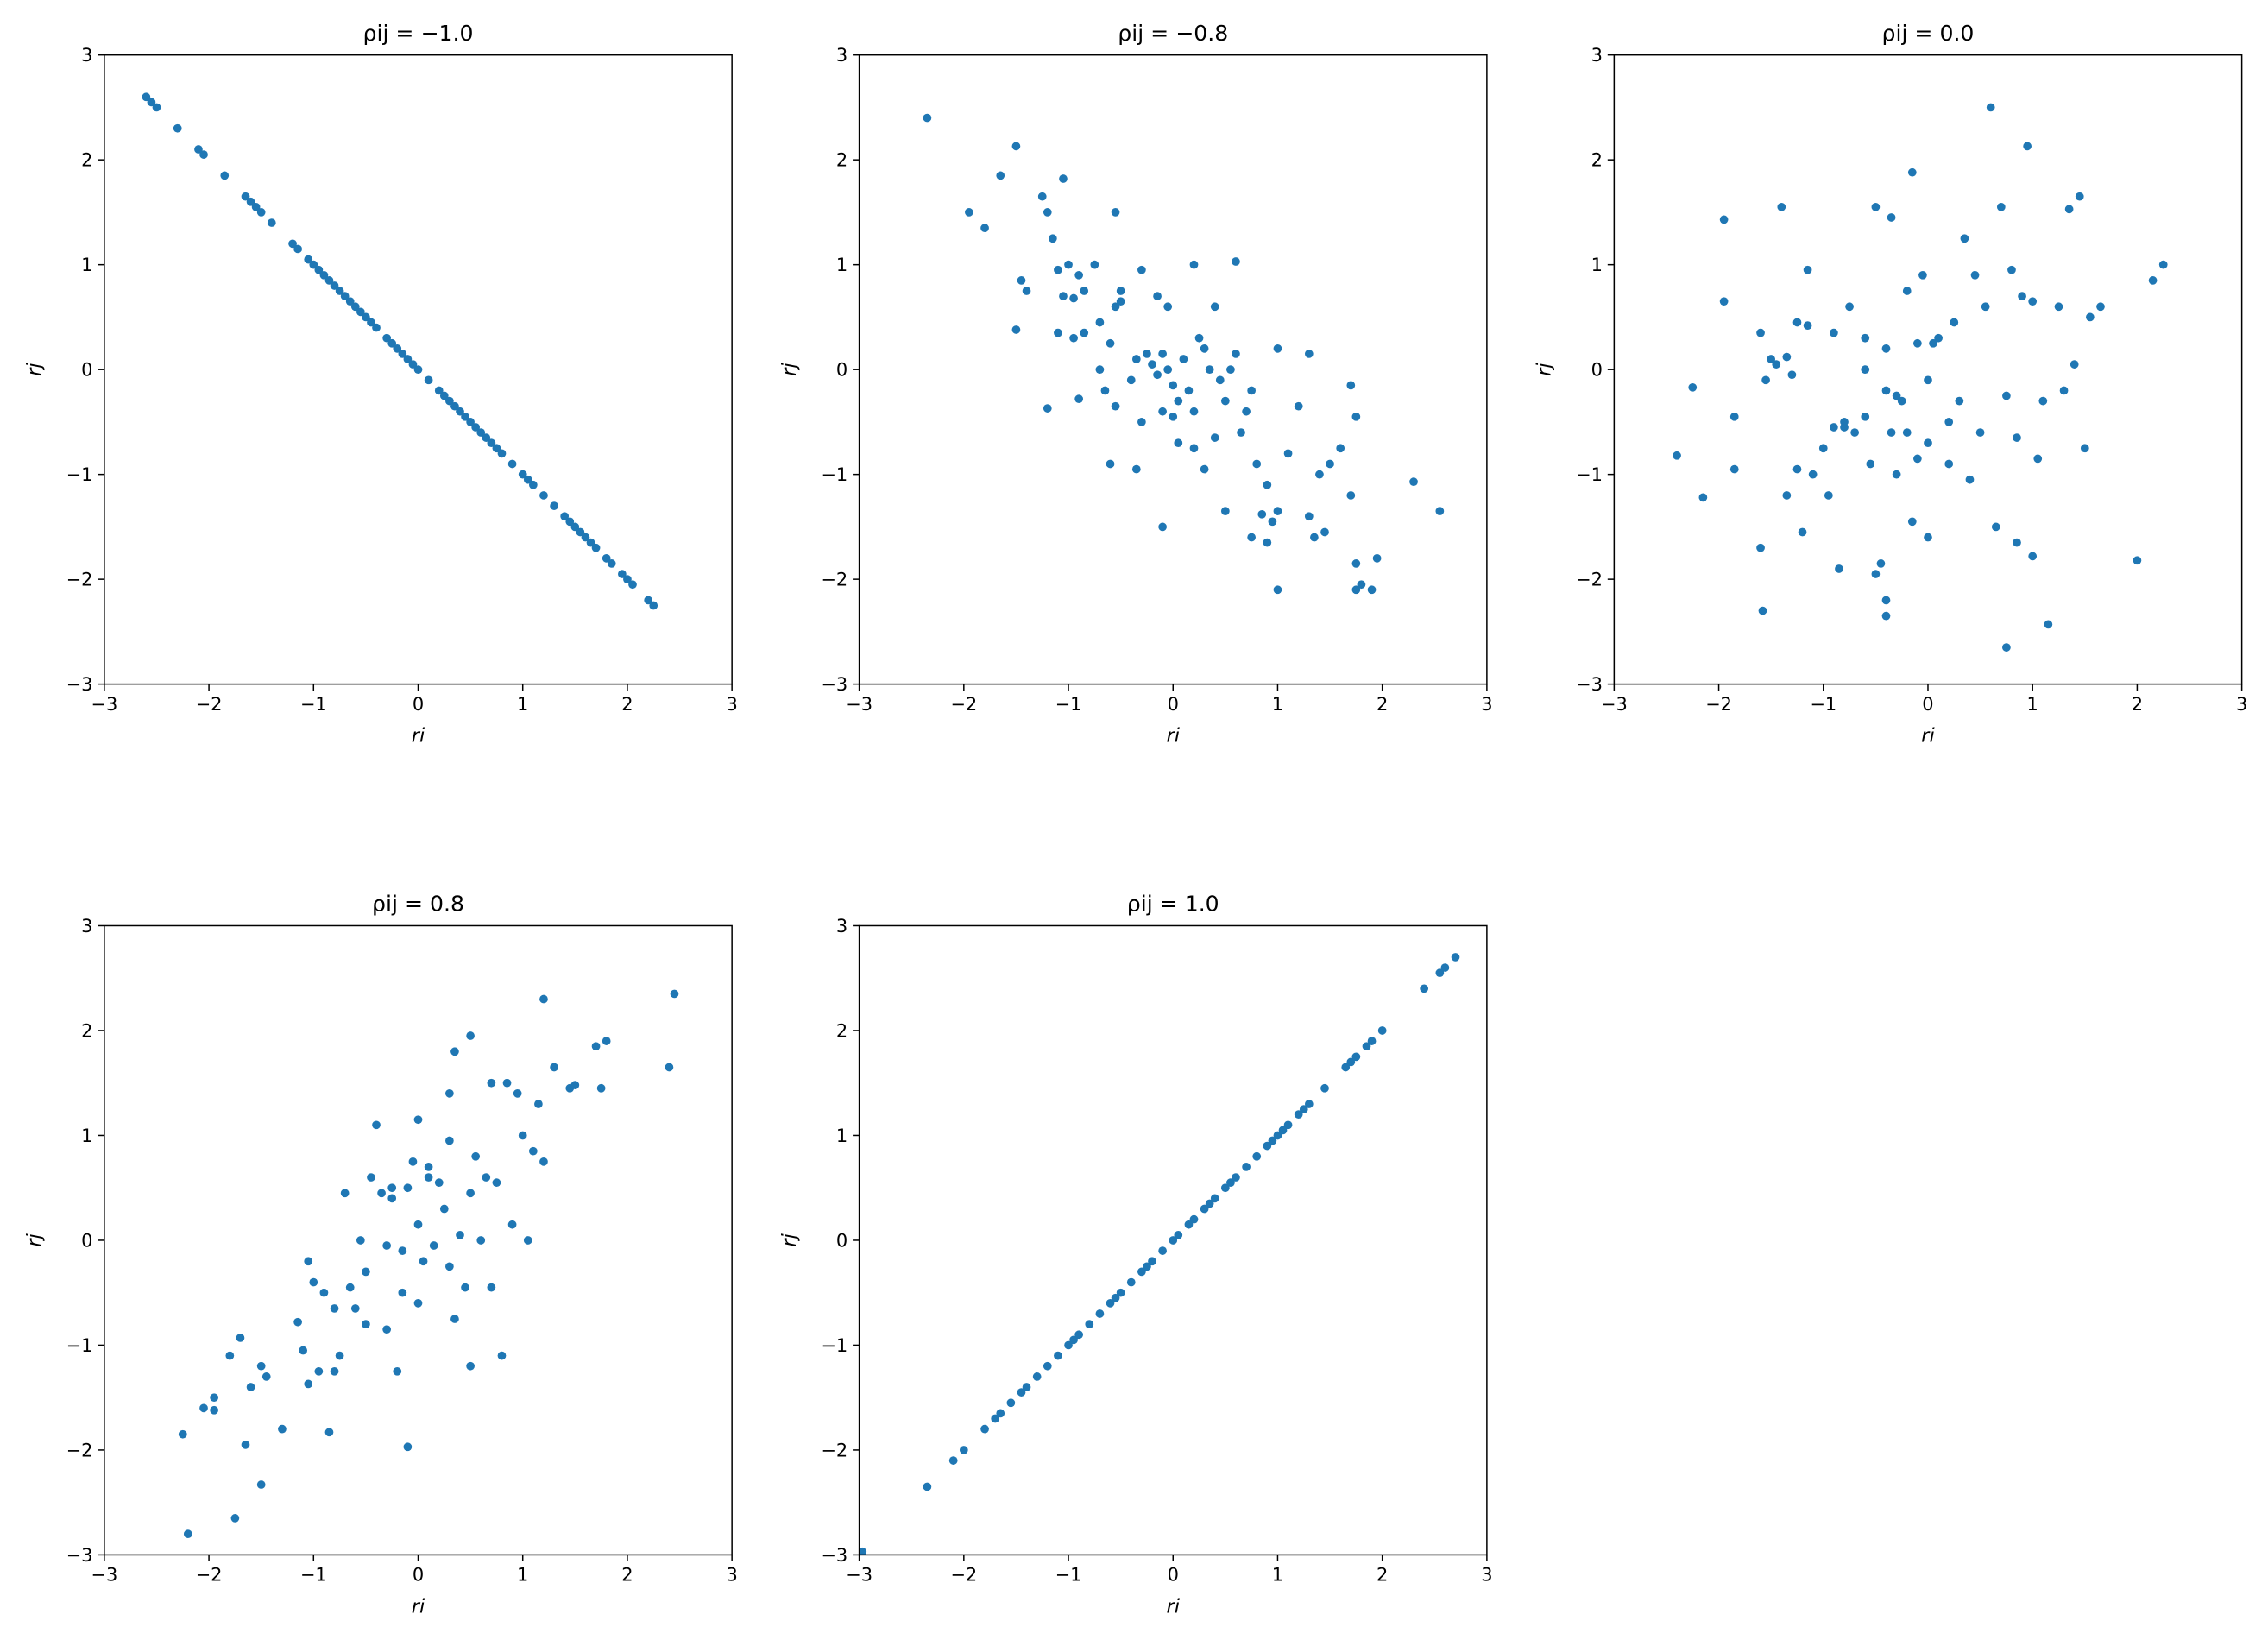 The image size is (2268, 1646). I want to click on y-tick-label: −2, so click(1590, 580).